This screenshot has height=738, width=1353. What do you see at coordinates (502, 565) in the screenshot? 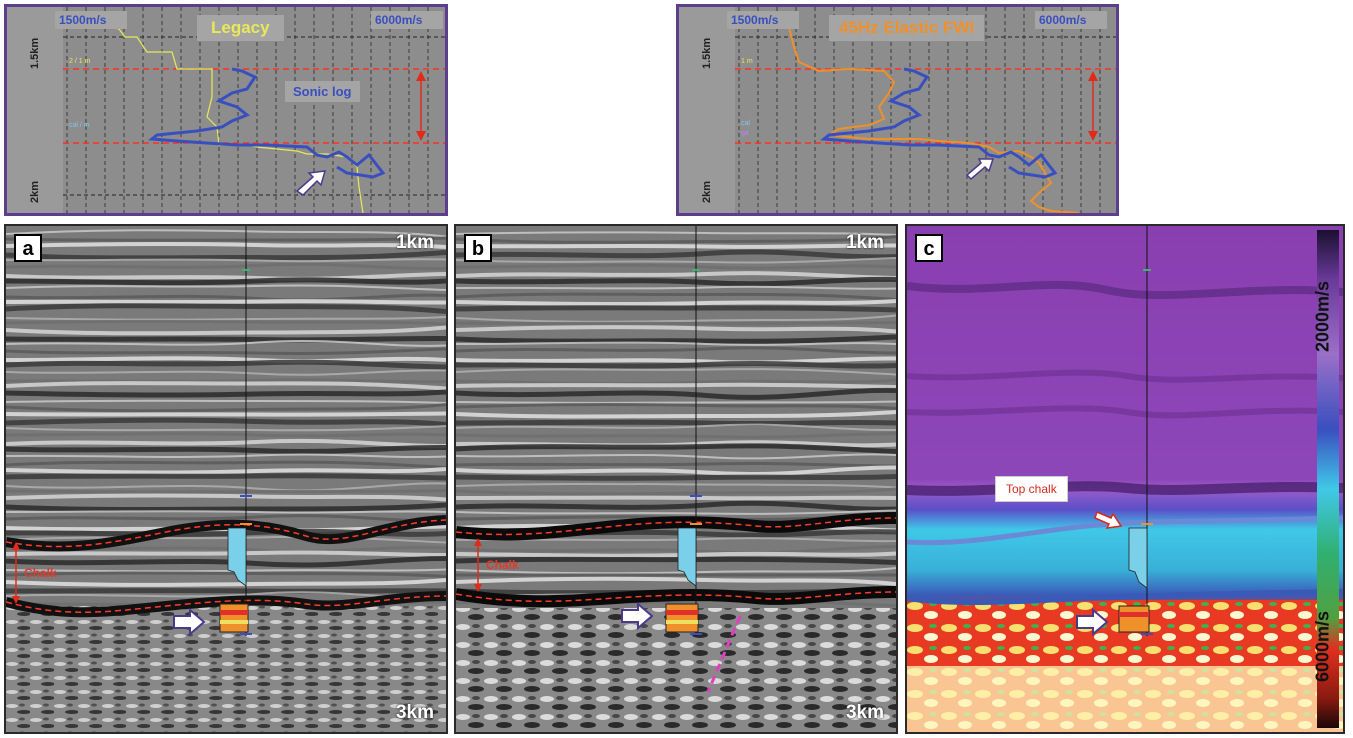
I see `chalk-label-b: Chalk` at bounding box center [502, 565].